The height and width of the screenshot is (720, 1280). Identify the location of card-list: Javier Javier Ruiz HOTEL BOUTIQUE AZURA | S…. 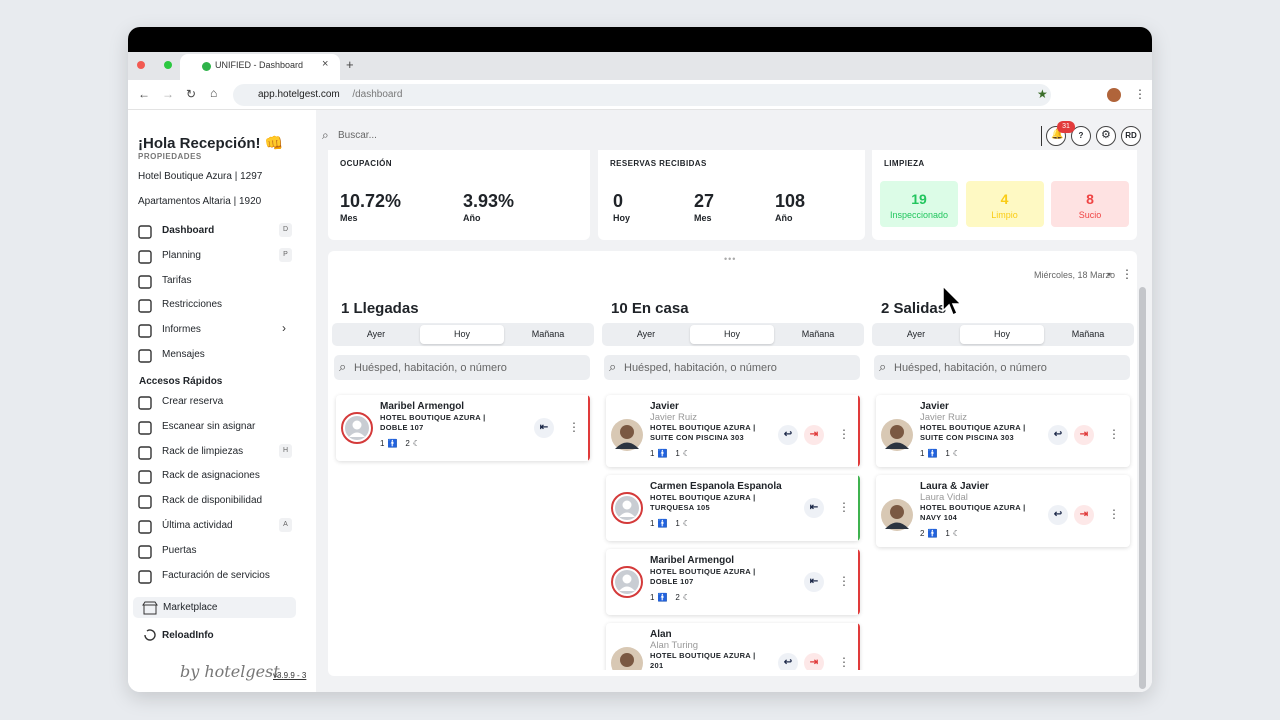
(734, 530).